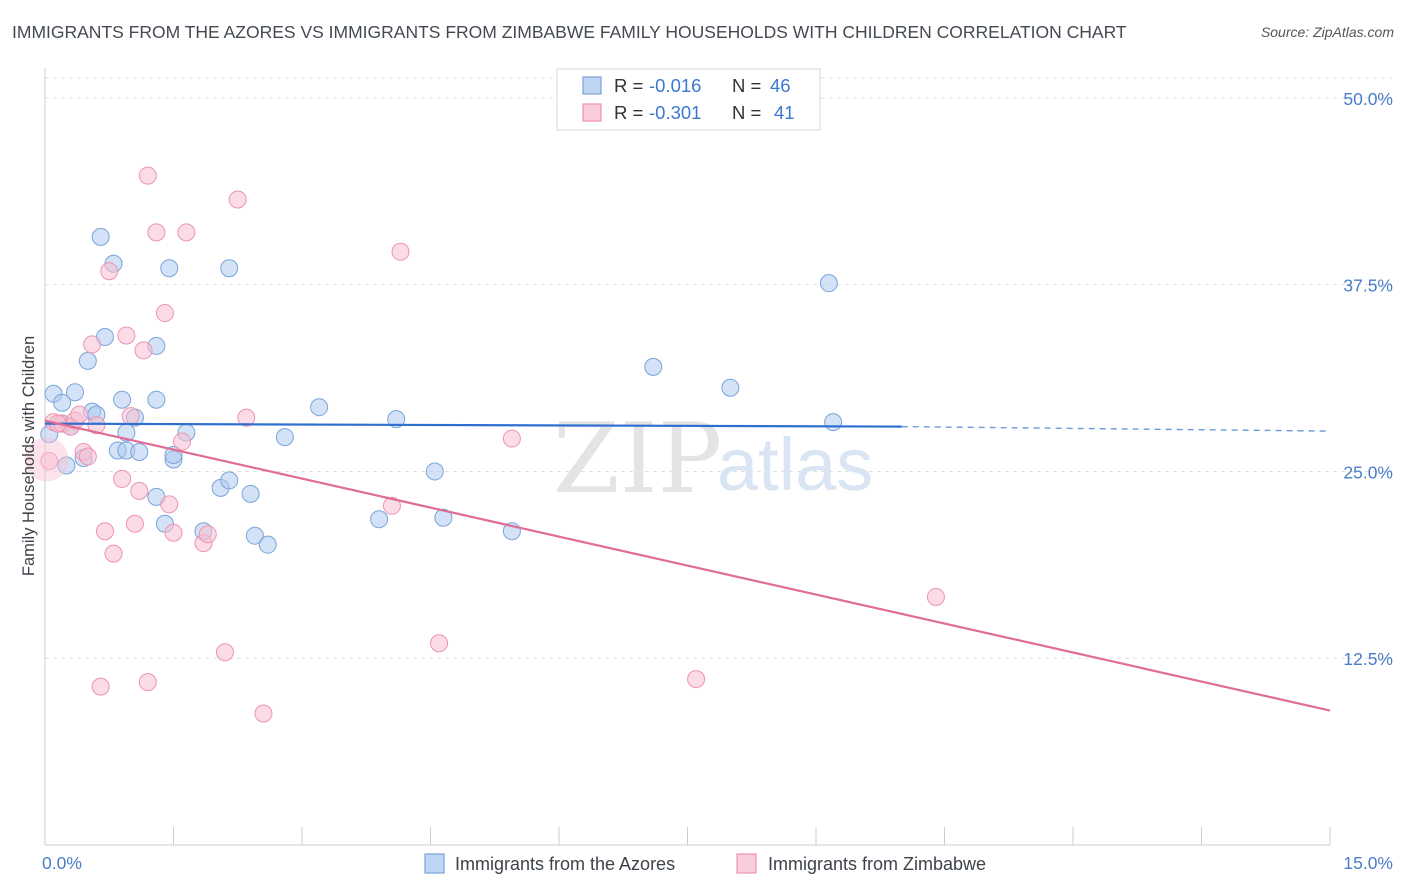 Image resolution: width=1406 pixels, height=892 pixels. Describe the element at coordinates (1116, 428) in the screenshot. I see `azores-trend-extension` at that location.